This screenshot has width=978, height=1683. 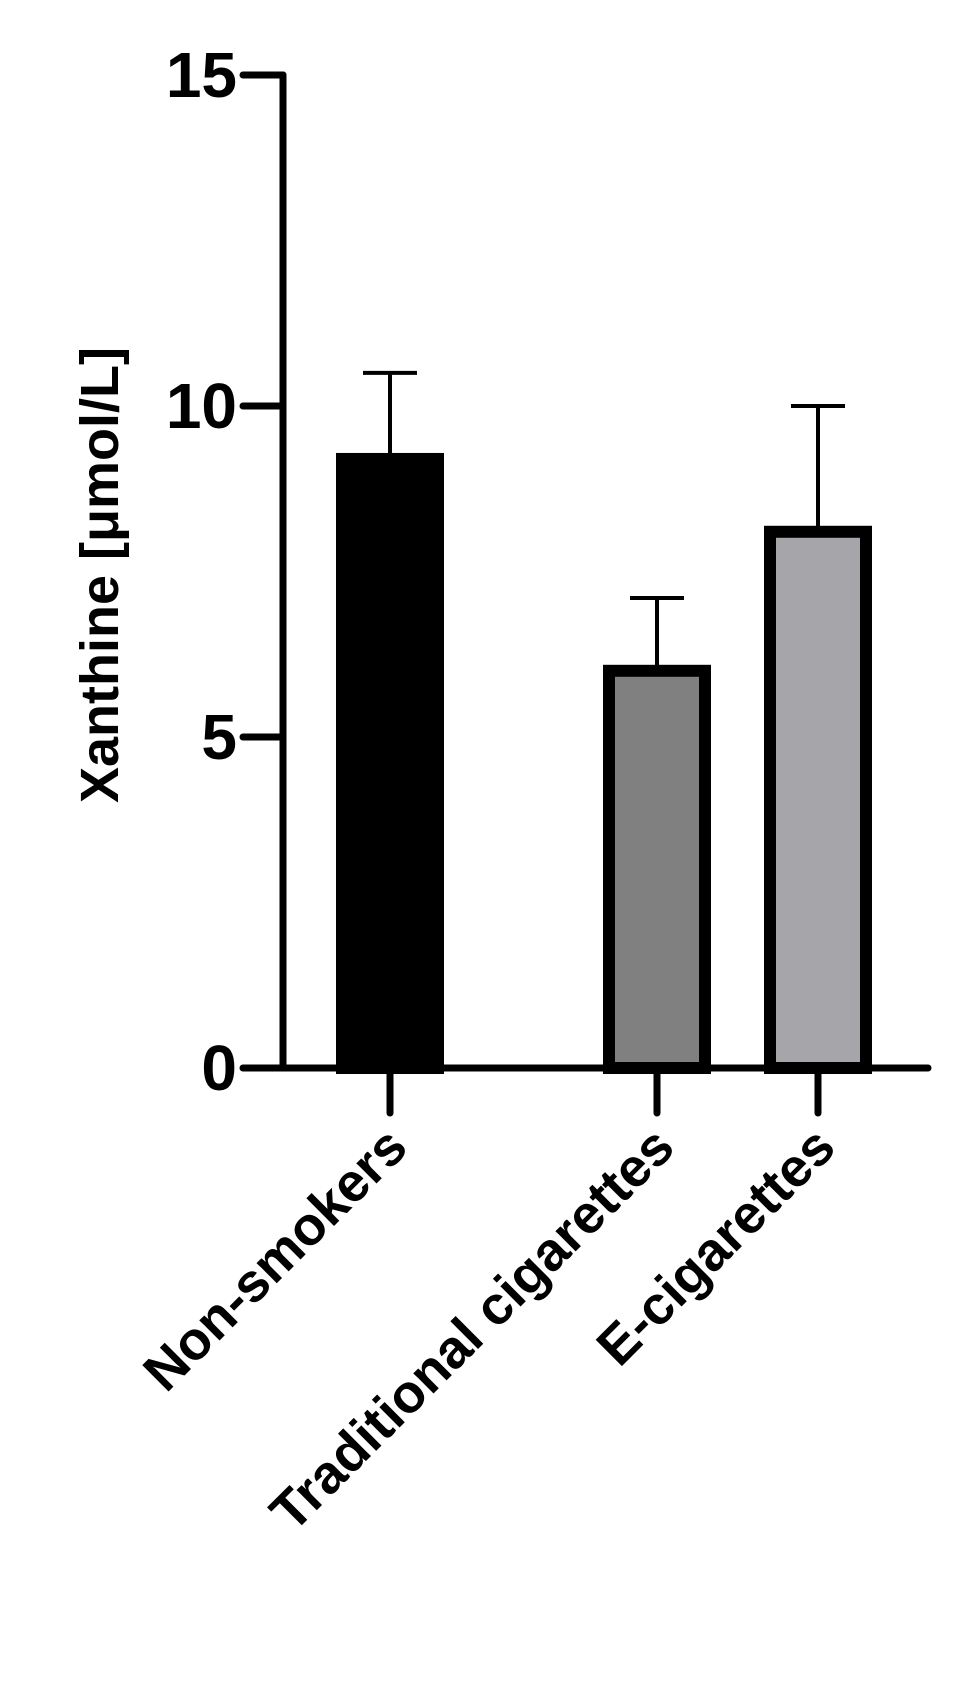 What do you see at coordinates (100, 575) in the screenshot?
I see `y-axis-title: Xanthine [μmol/L]` at bounding box center [100, 575].